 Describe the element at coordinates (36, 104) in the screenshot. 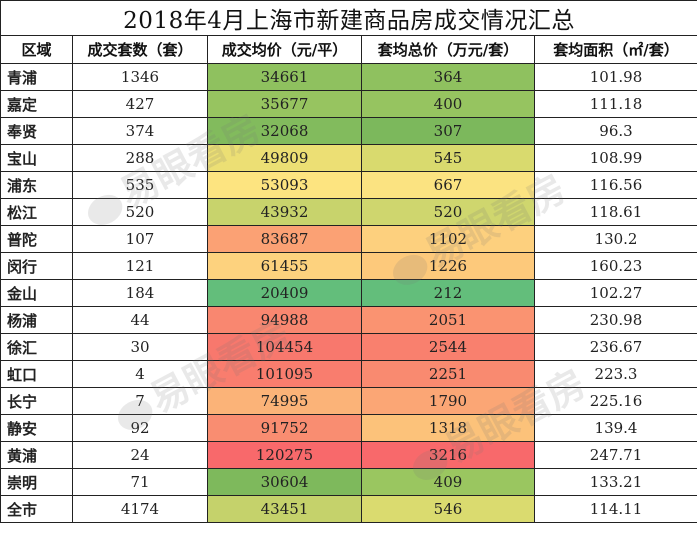

I see `cell-region: 嘉定` at that location.